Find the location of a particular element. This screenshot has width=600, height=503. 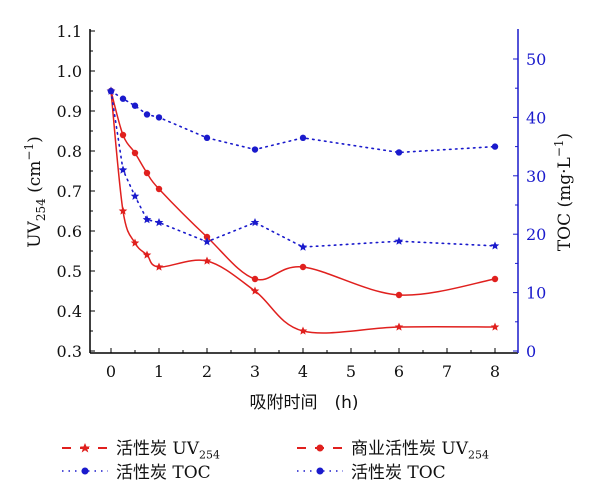

y-left-tick-label: 0.9 is located at coordinates (69, 111).